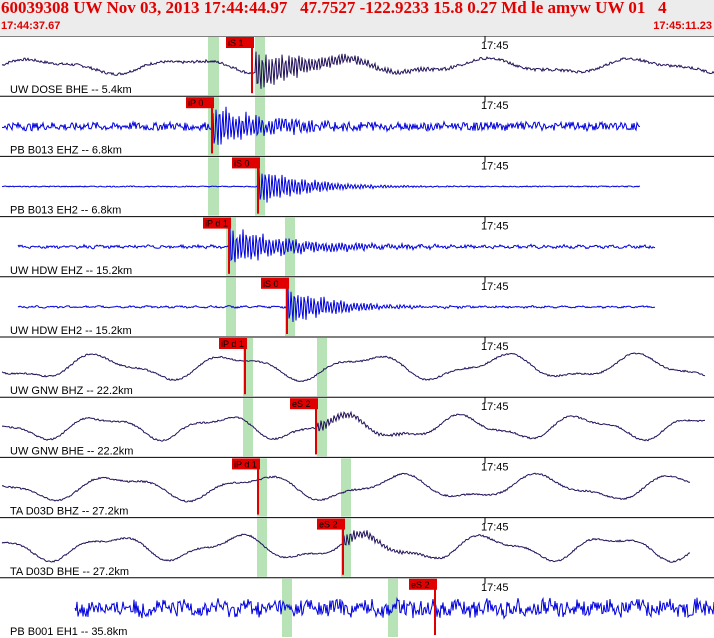  Describe the element at coordinates (195, 103) in the screenshot. I see `pick-label: iP 0` at that location.